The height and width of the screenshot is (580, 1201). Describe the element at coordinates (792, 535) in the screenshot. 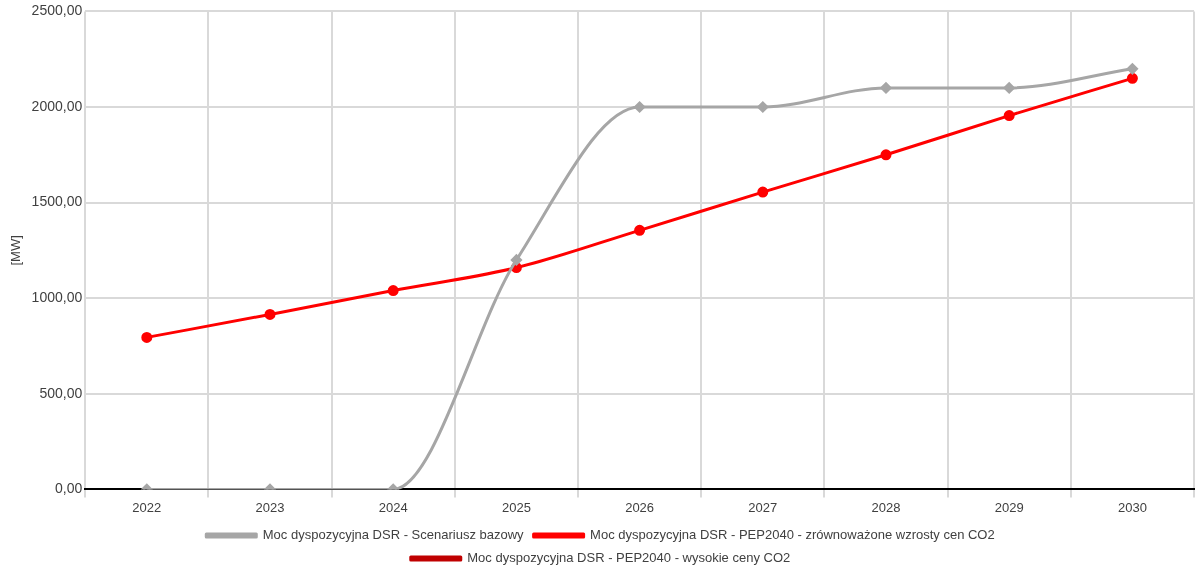

I see `legend-label: Moc dyspozycyjna DSR - PEP2040 - zrównoważone wzrosty cen CO2` at that location.